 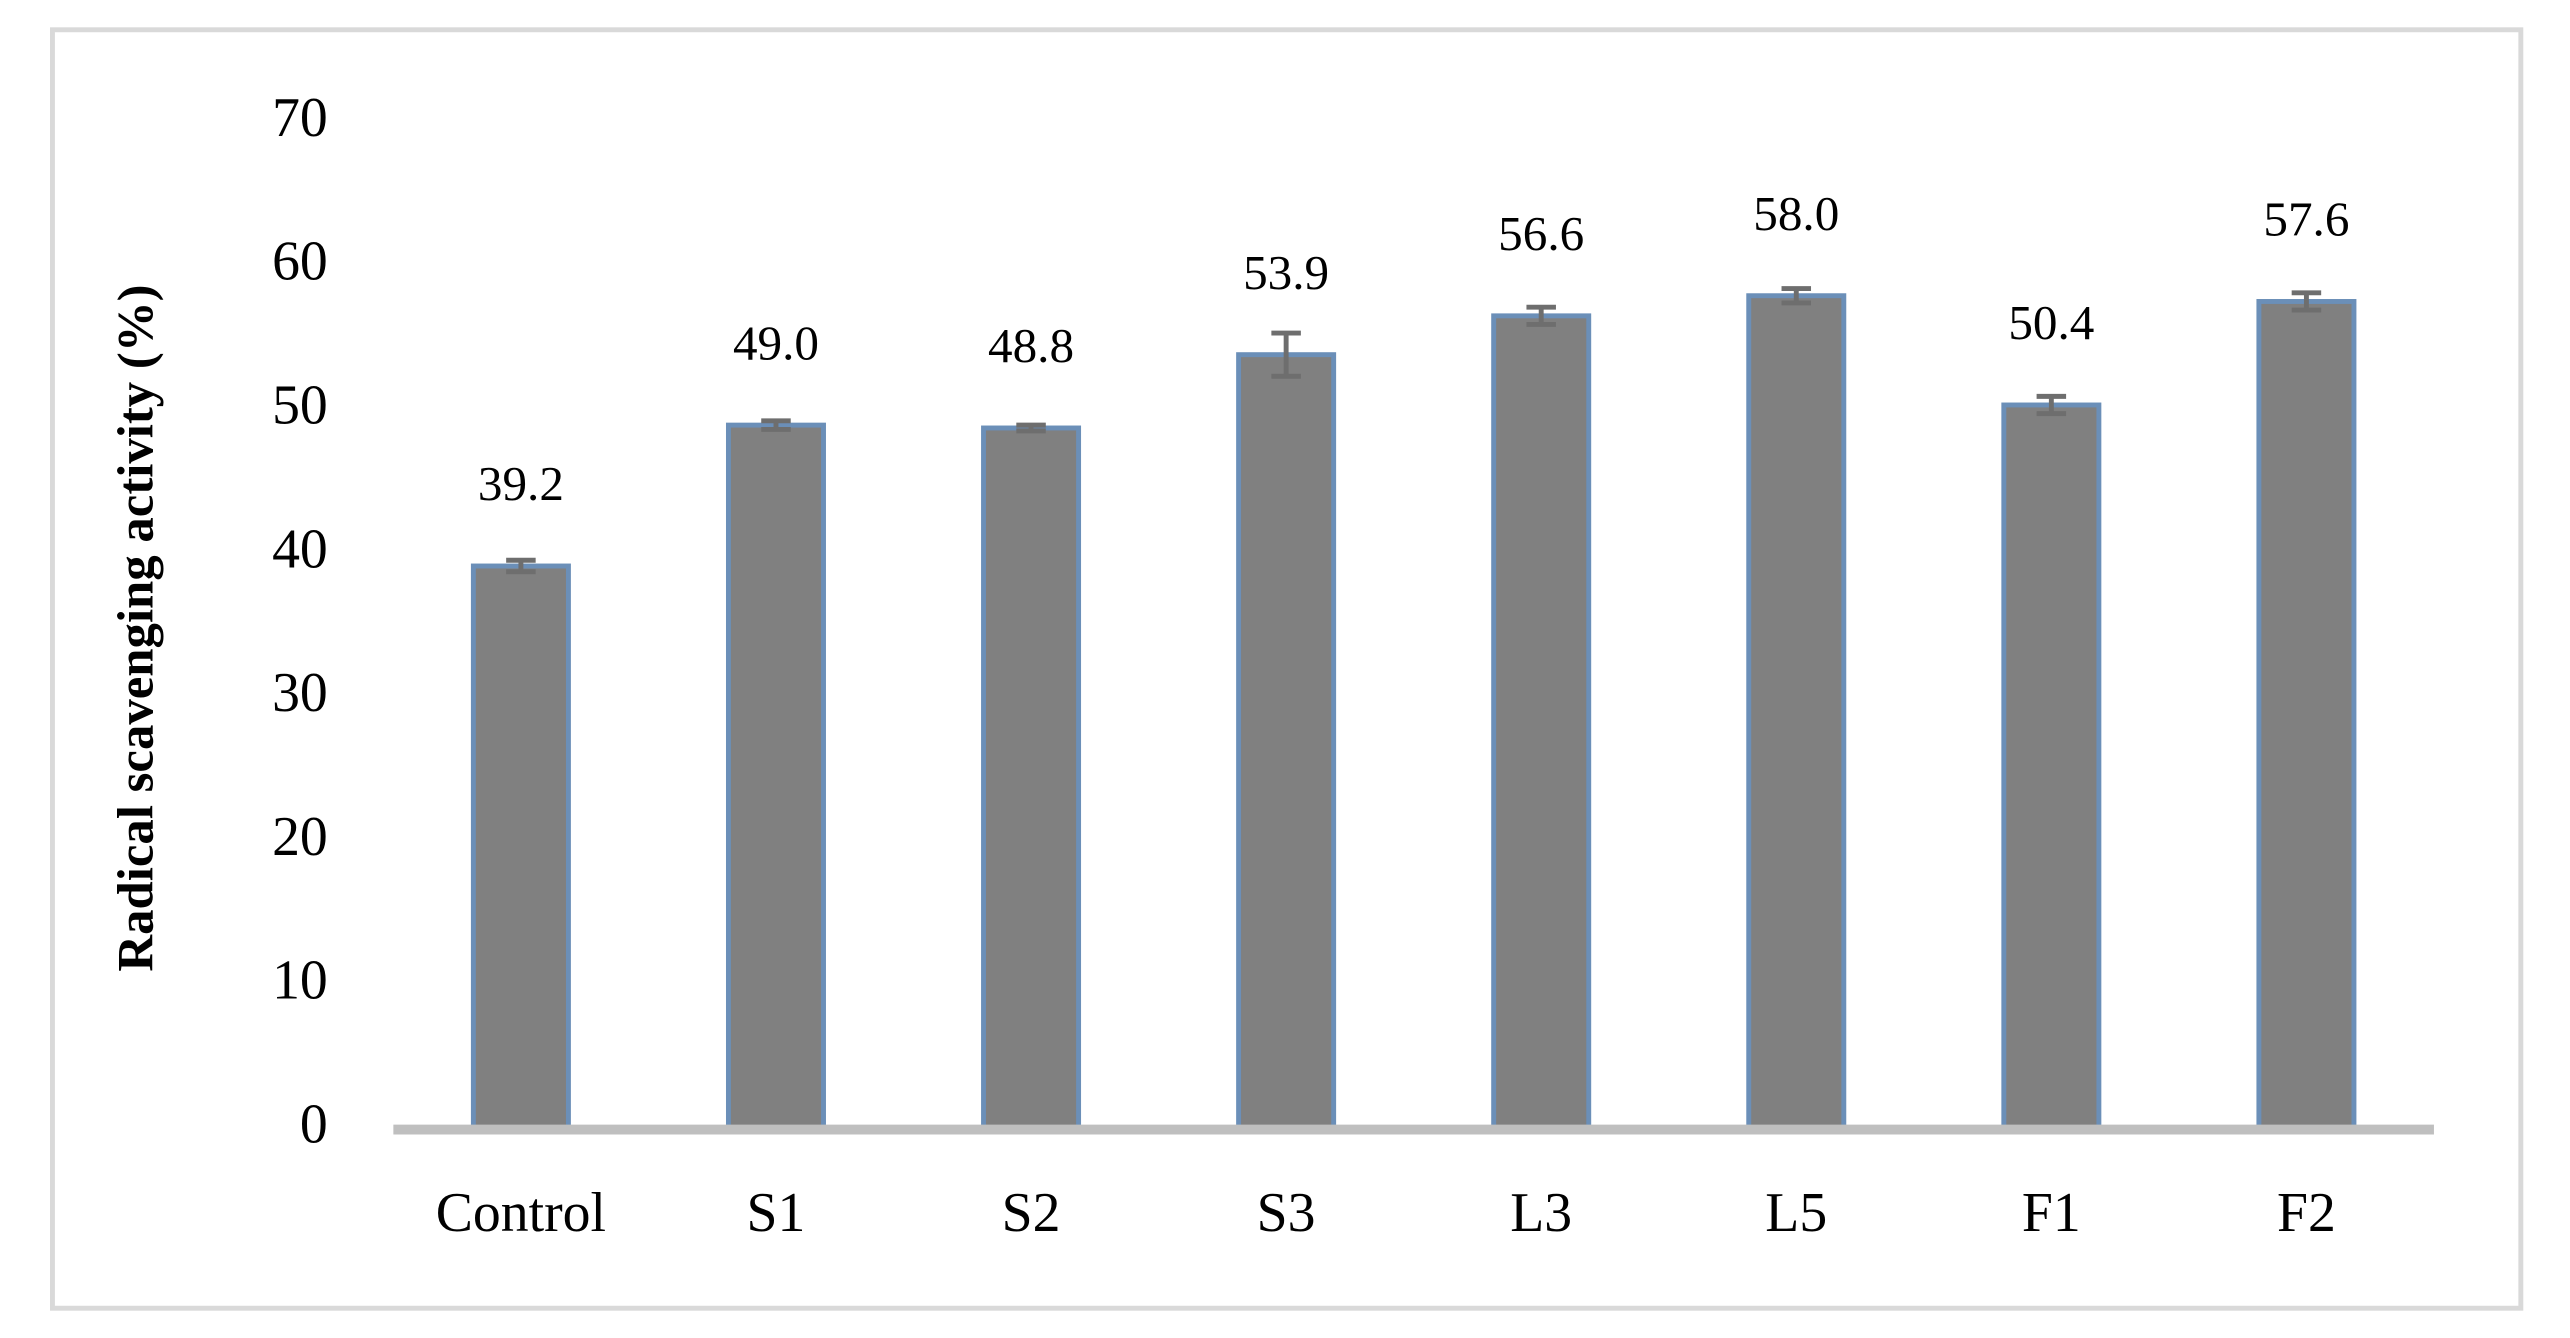 I want to click on x-tick-label: F2, so click(x=2306, y=1213).